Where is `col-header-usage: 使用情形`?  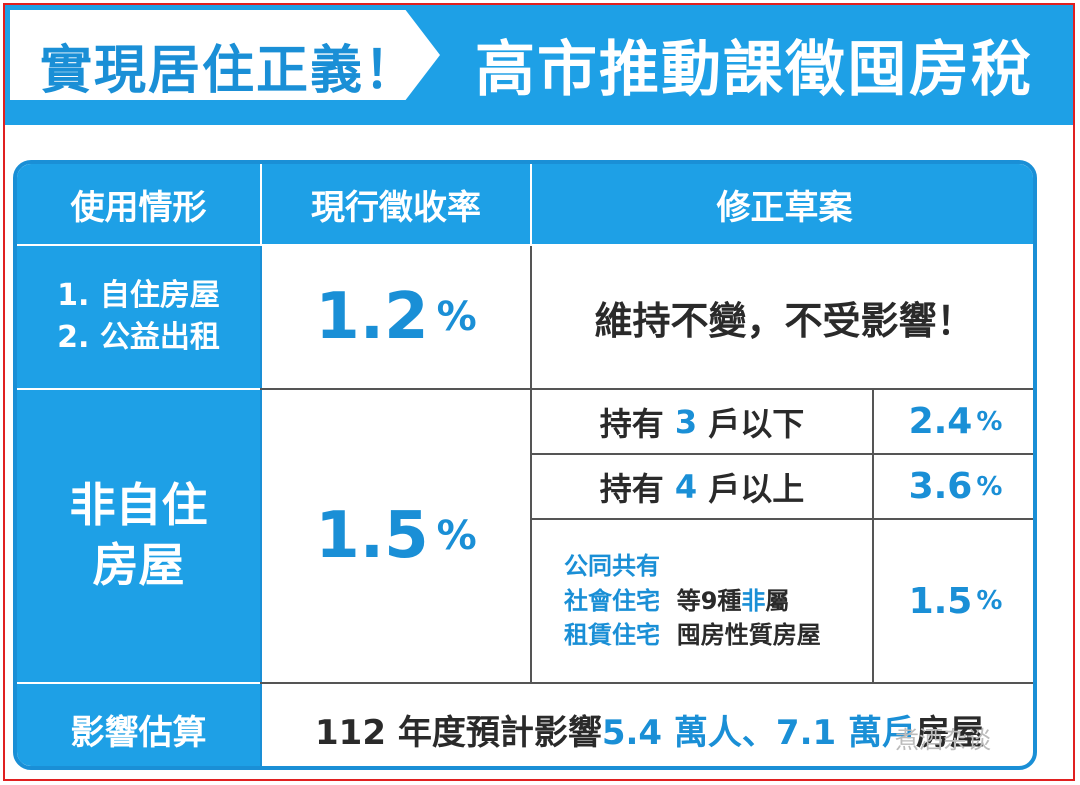 col-header-usage: 使用情形 is located at coordinates (138, 204).